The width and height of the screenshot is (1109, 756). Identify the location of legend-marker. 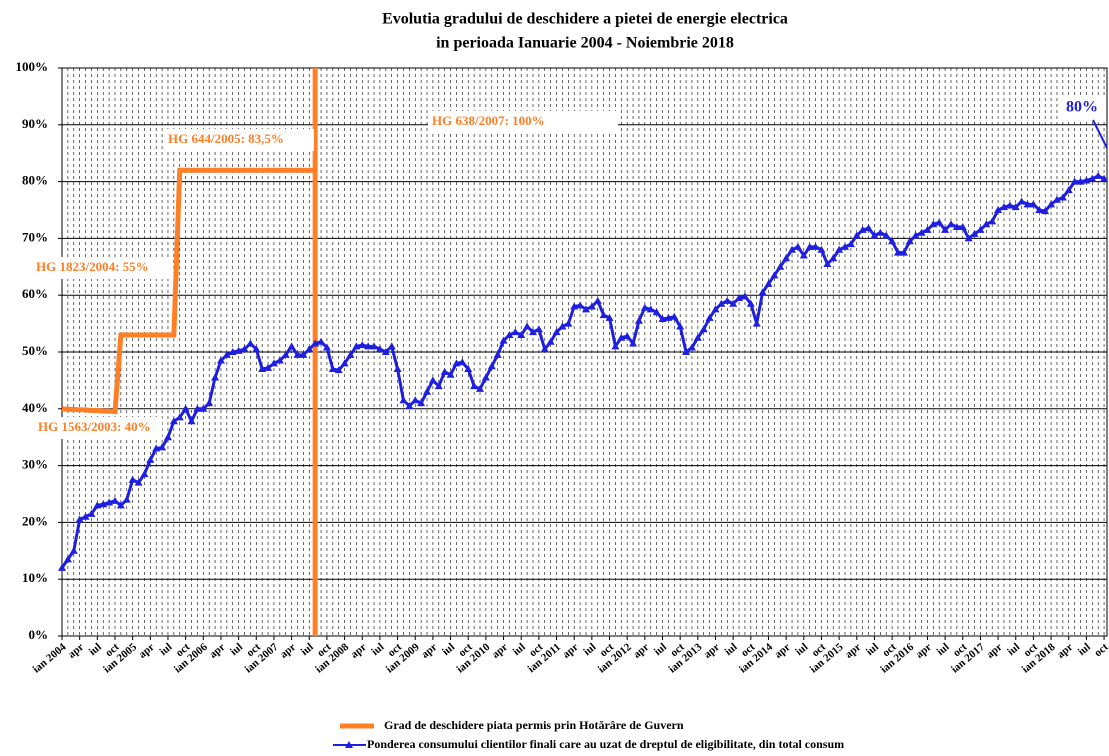
(349, 744).